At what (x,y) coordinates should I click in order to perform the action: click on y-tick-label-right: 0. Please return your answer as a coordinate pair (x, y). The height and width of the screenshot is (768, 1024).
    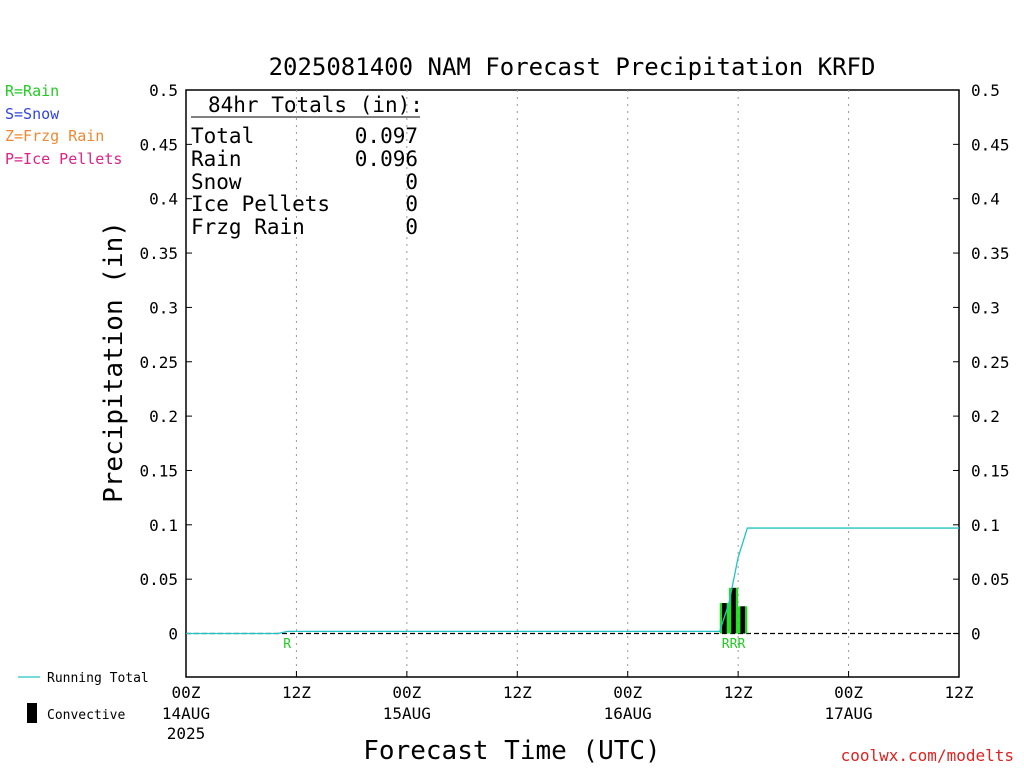
    Looking at the image, I should click on (976, 634).